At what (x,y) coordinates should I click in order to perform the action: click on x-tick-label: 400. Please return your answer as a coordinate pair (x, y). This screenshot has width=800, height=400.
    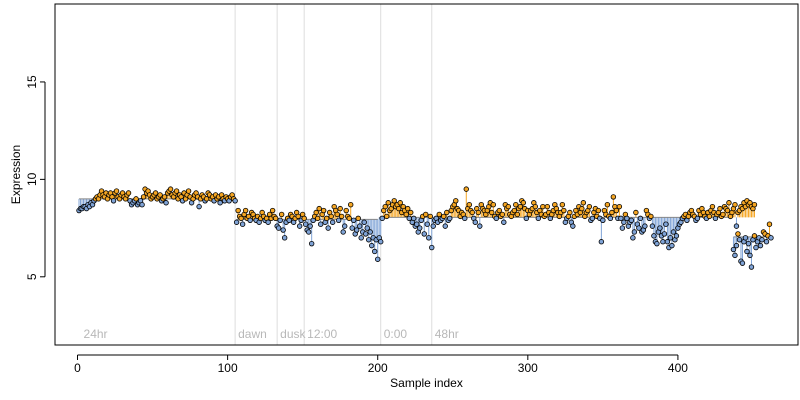
    Looking at the image, I should click on (678, 368).